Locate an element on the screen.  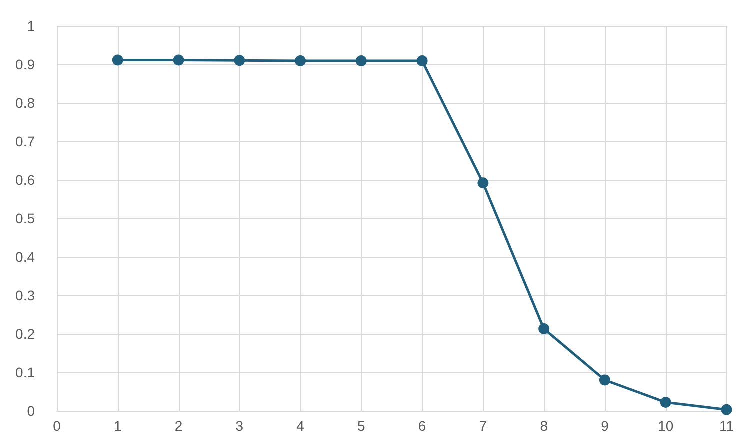
x-tick-label: 0 is located at coordinates (57, 426).